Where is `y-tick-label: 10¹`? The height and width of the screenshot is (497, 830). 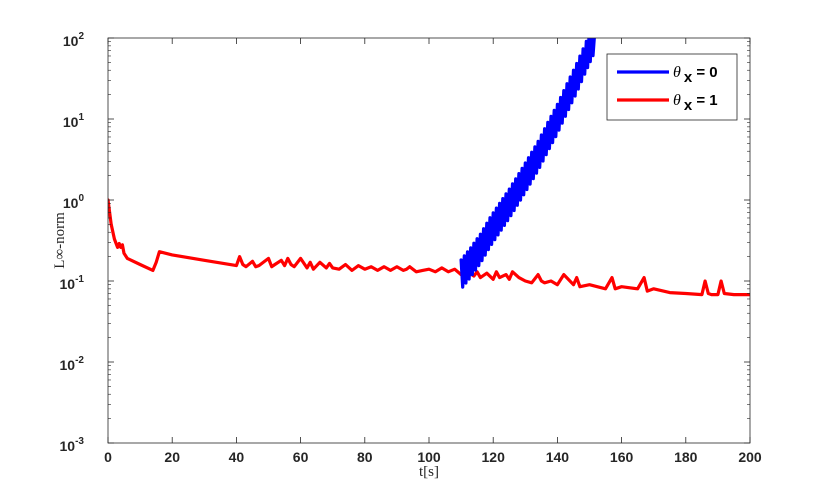
y-tick-label: 10¹ is located at coordinates (74, 121).